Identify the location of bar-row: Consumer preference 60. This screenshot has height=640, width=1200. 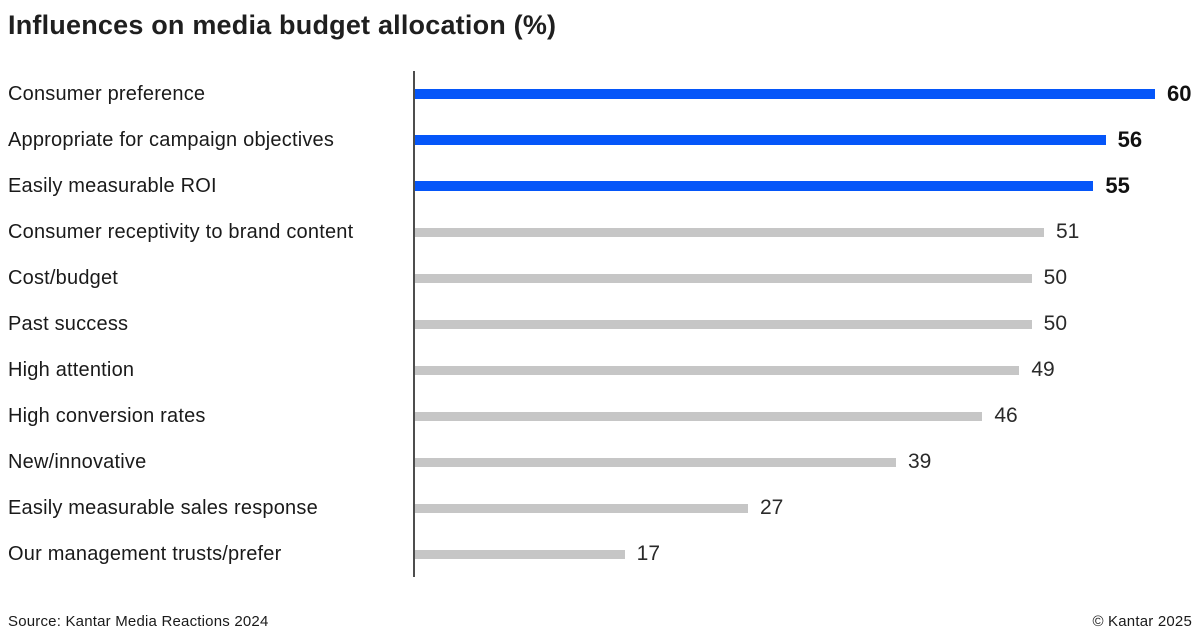
(600, 94).